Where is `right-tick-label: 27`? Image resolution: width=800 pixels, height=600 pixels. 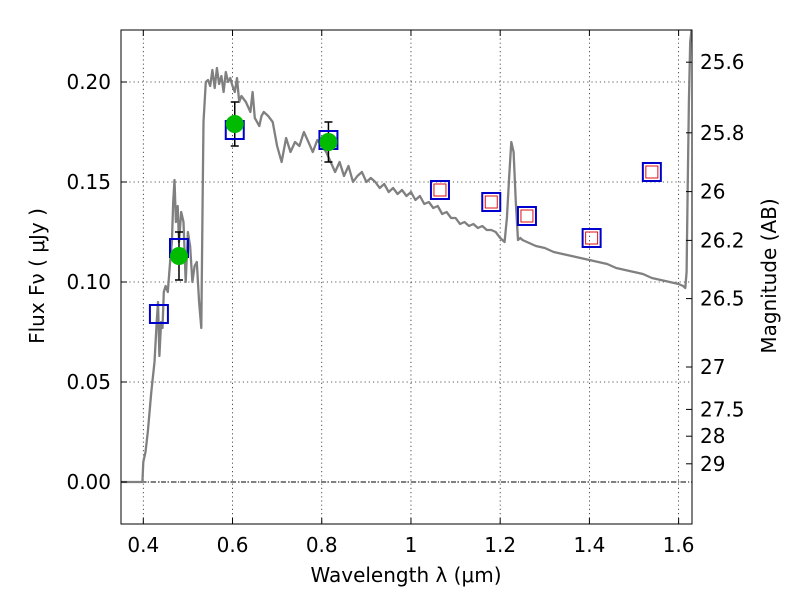
right-tick-label: 27 is located at coordinates (712, 367).